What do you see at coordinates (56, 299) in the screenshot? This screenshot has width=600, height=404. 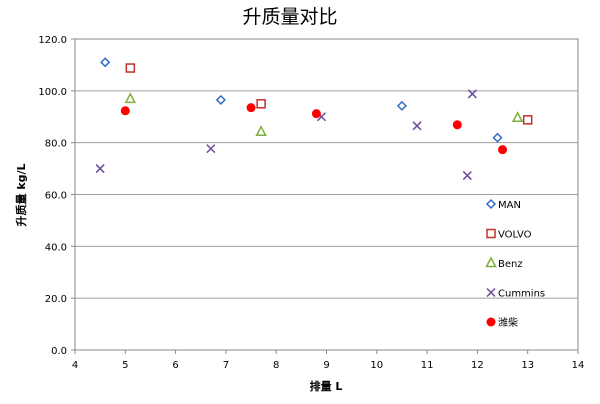 I see `y-tick-label: 20.0` at bounding box center [56, 299].